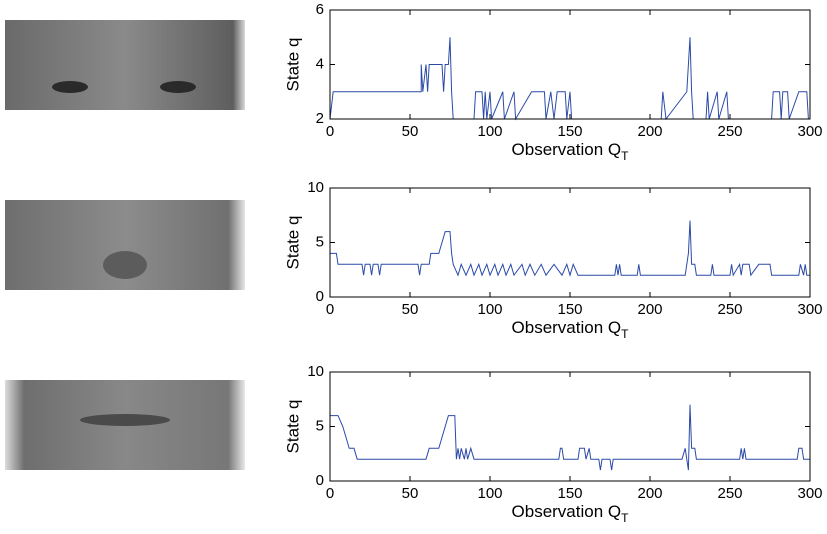  I want to click on eyes-image, so click(125, 65).